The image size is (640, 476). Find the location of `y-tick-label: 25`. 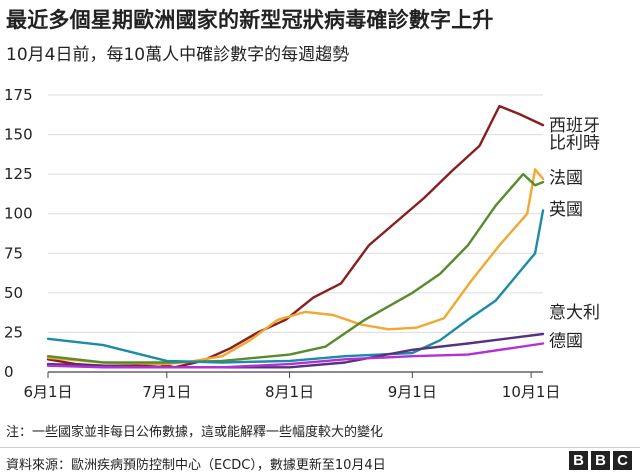

y-tick-label: 25 is located at coordinates (13, 332).